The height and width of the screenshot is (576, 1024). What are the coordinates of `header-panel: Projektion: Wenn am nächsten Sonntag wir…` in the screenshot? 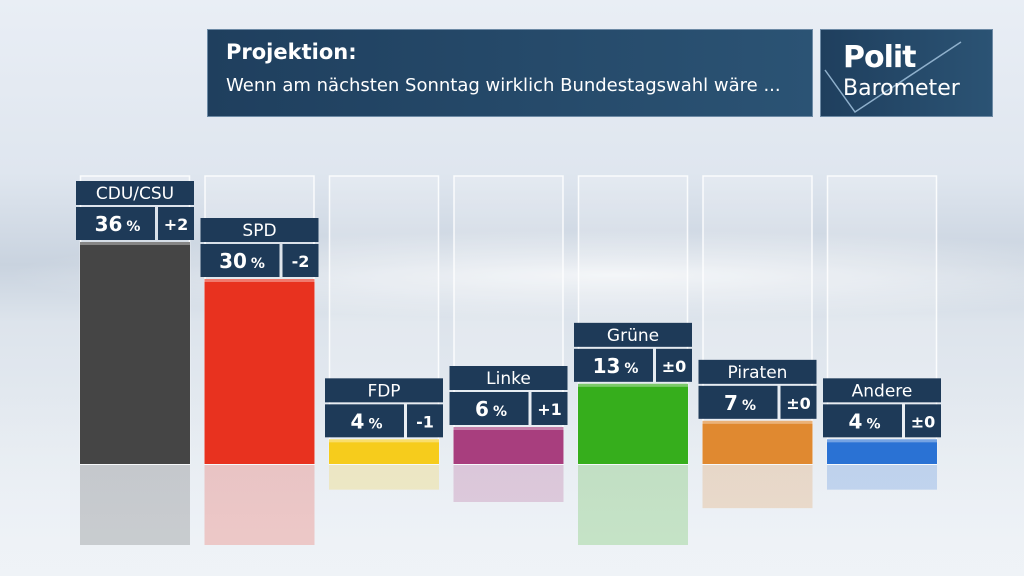 It's located at (510, 73).